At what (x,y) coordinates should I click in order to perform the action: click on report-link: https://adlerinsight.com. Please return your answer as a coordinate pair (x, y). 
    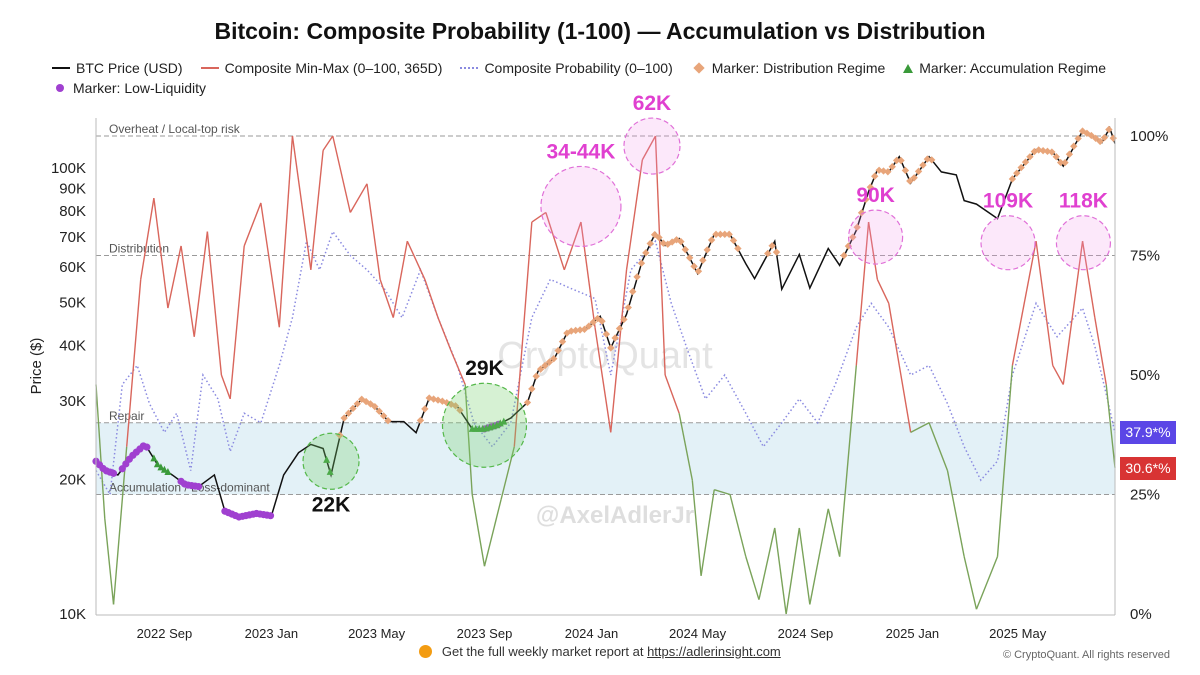
    Looking at the image, I should click on (714, 651).